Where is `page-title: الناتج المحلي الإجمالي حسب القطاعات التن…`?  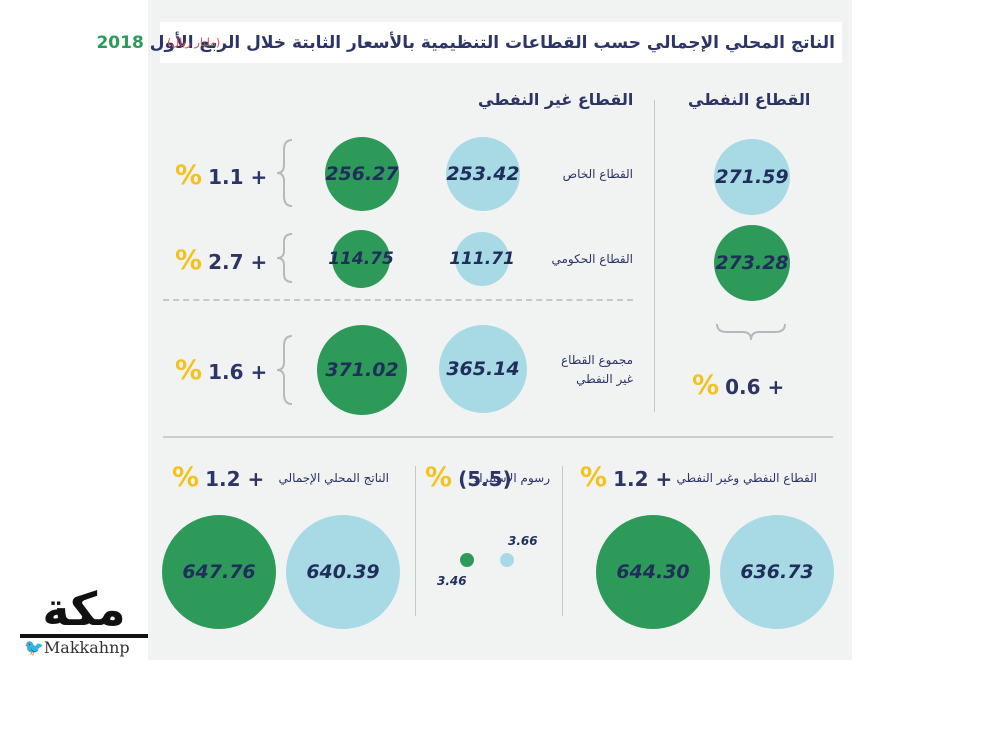
page-title: الناتج المحلي الإجمالي حسب القطاعات التن… is located at coordinates (465, 43).